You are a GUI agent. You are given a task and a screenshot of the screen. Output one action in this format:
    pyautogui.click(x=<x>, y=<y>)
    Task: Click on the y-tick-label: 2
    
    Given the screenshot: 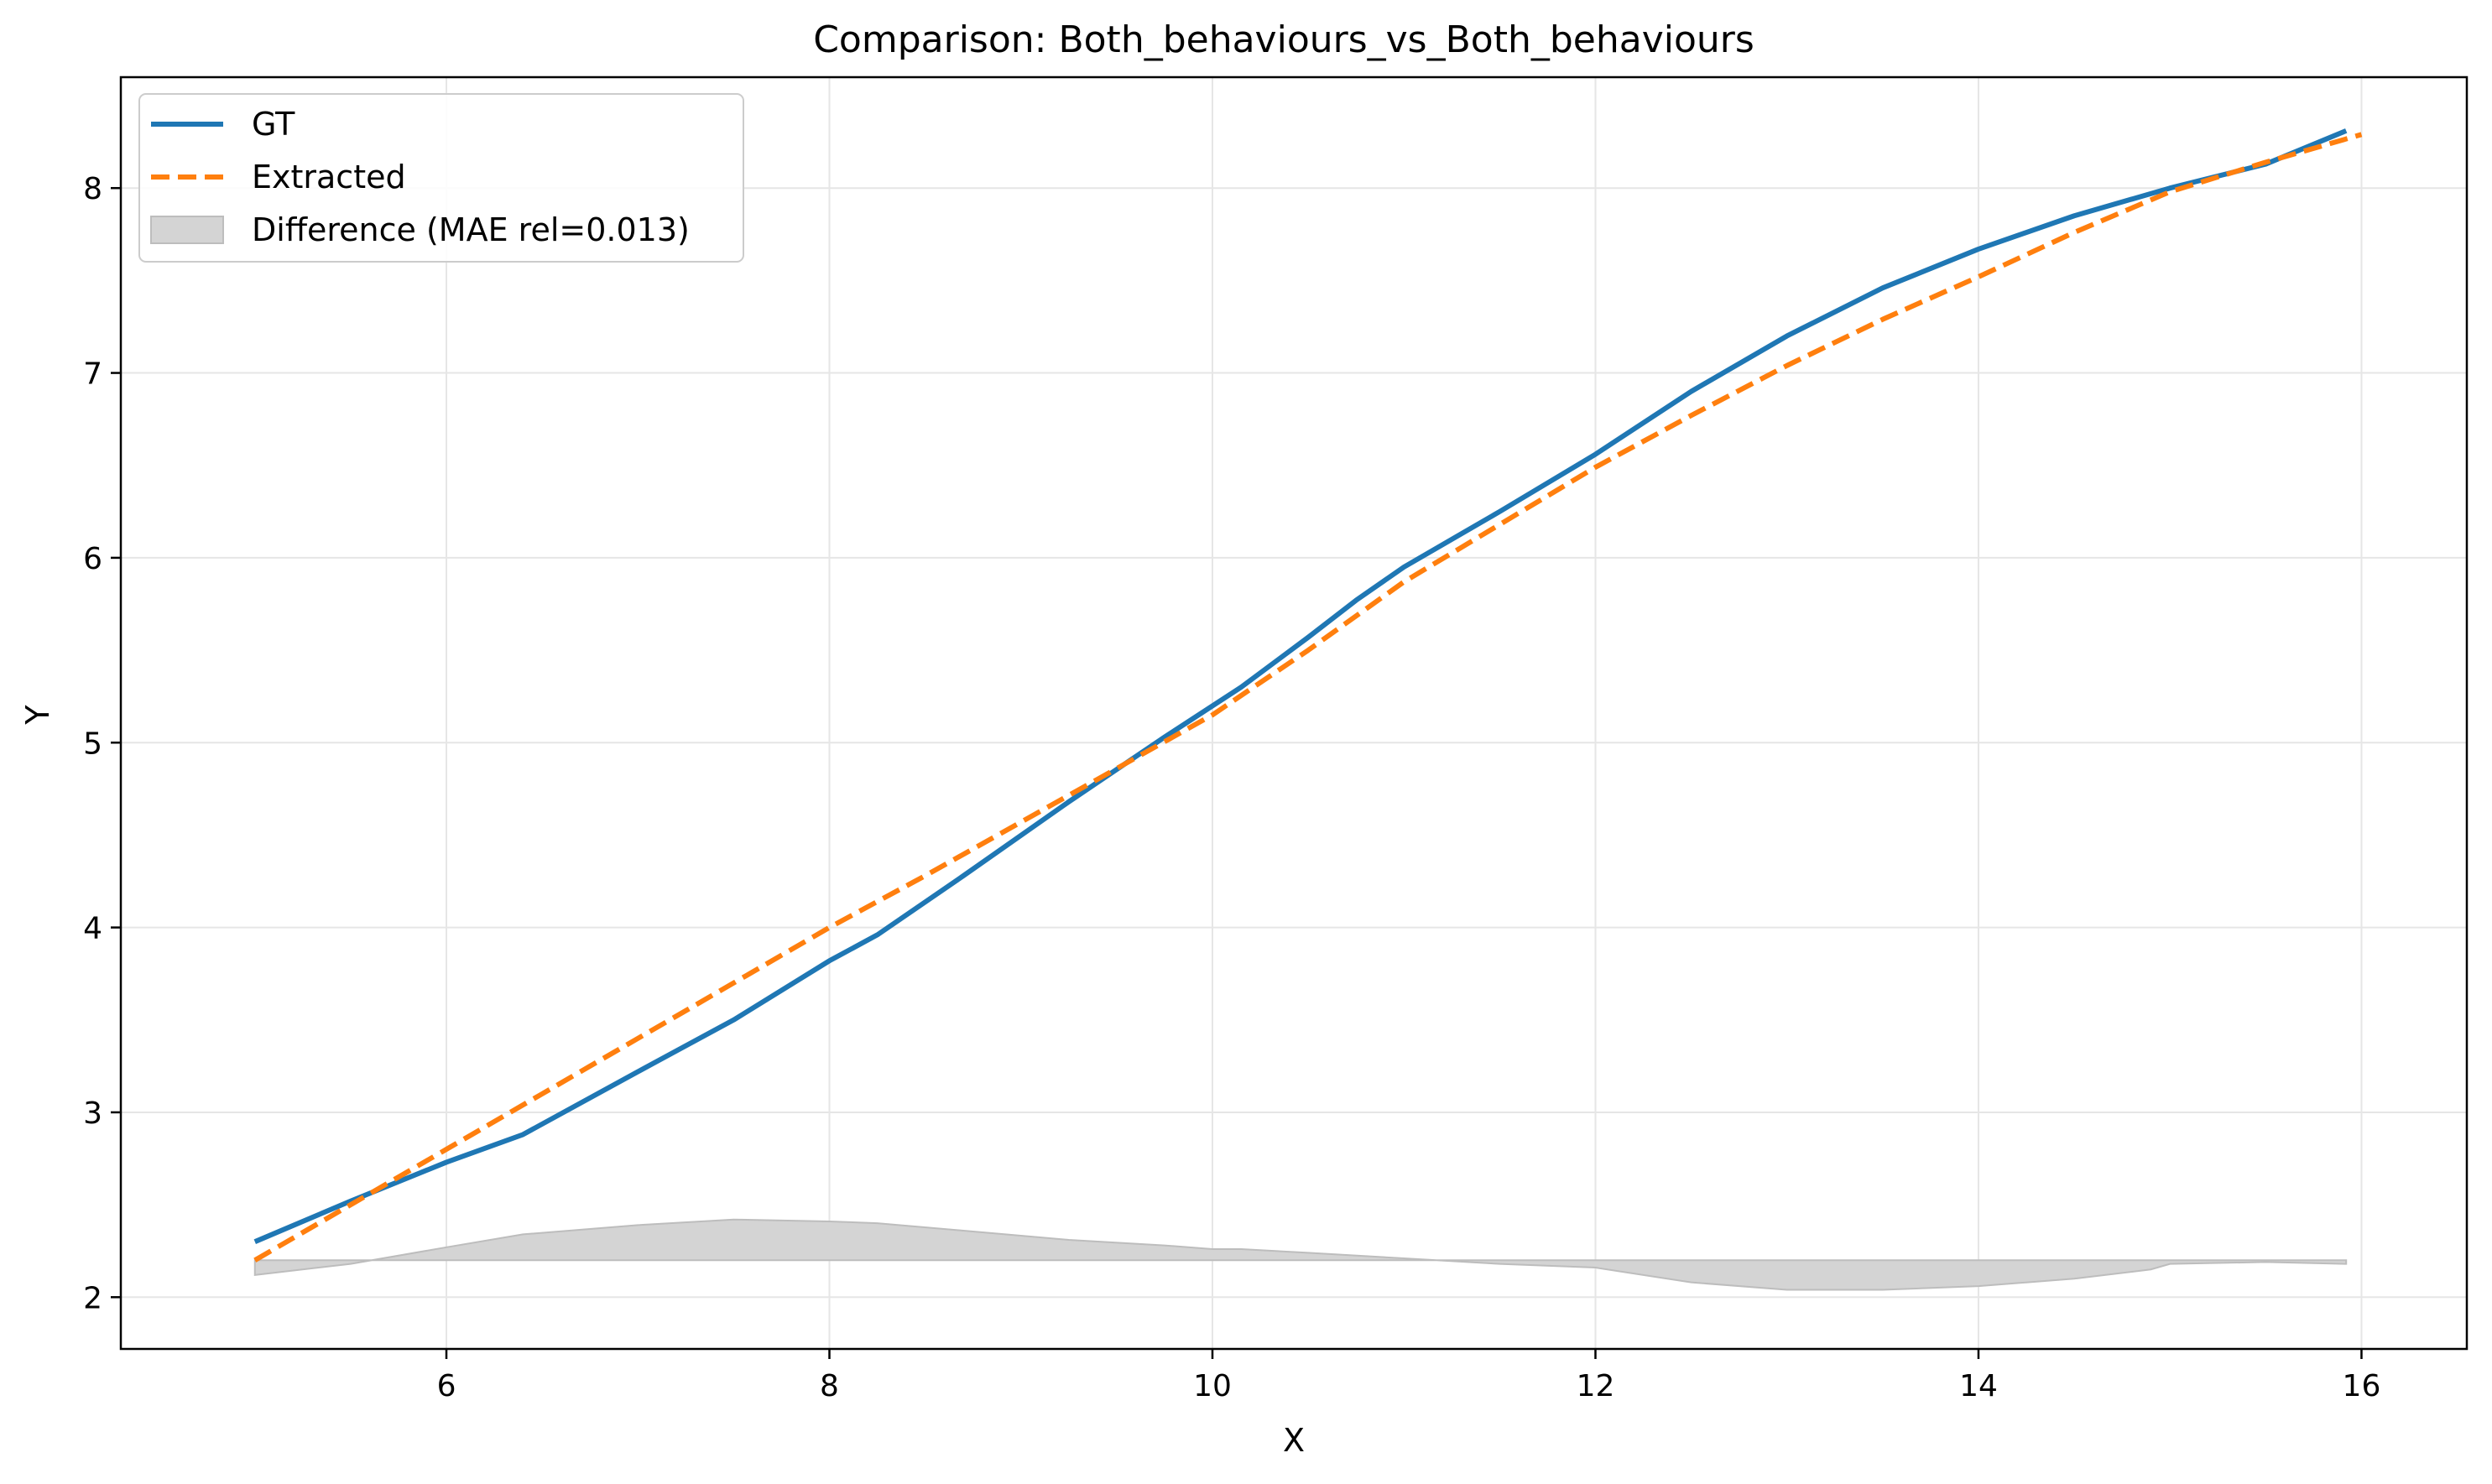 What is the action you would take?
    pyautogui.click(x=92, y=1298)
    